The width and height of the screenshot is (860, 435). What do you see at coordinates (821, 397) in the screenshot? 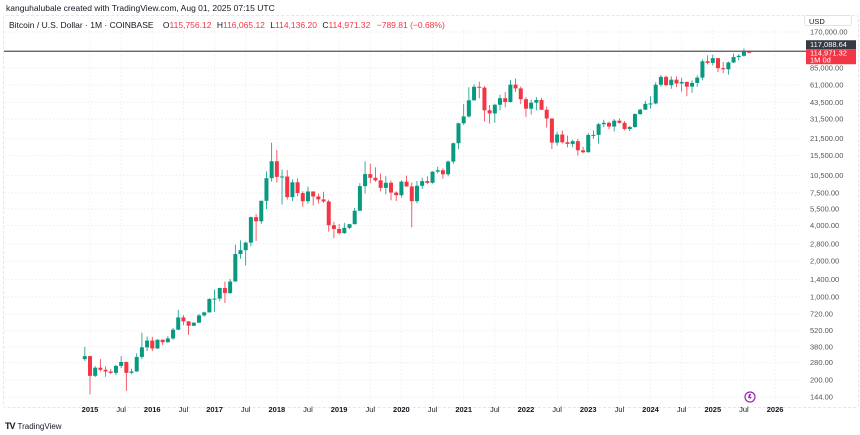
I see `price-tick-label: 144.00` at bounding box center [821, 397].